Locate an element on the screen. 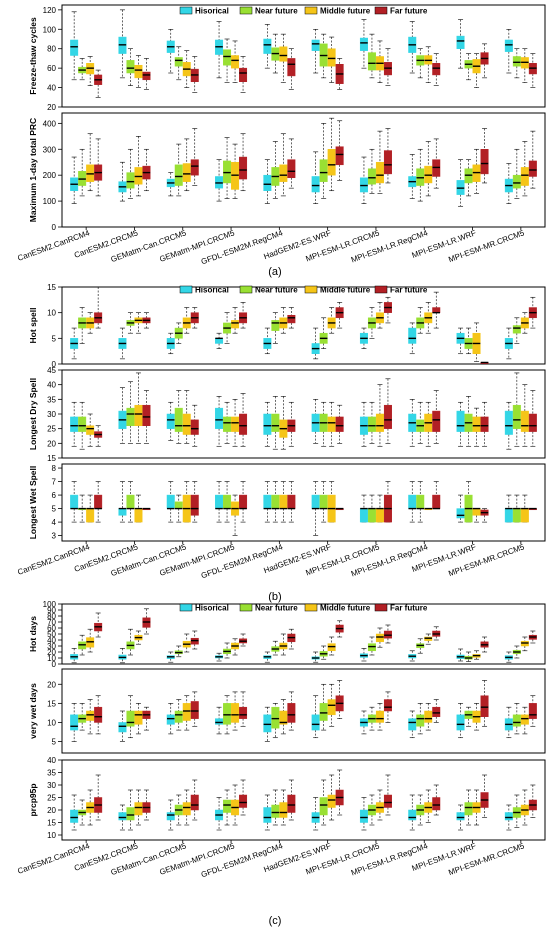 The height and width of the screenshot is (938, 550). panel-4: 15 20 25 30 35 40 45 Longest Dry Spell is located at coordinates (287, 414).